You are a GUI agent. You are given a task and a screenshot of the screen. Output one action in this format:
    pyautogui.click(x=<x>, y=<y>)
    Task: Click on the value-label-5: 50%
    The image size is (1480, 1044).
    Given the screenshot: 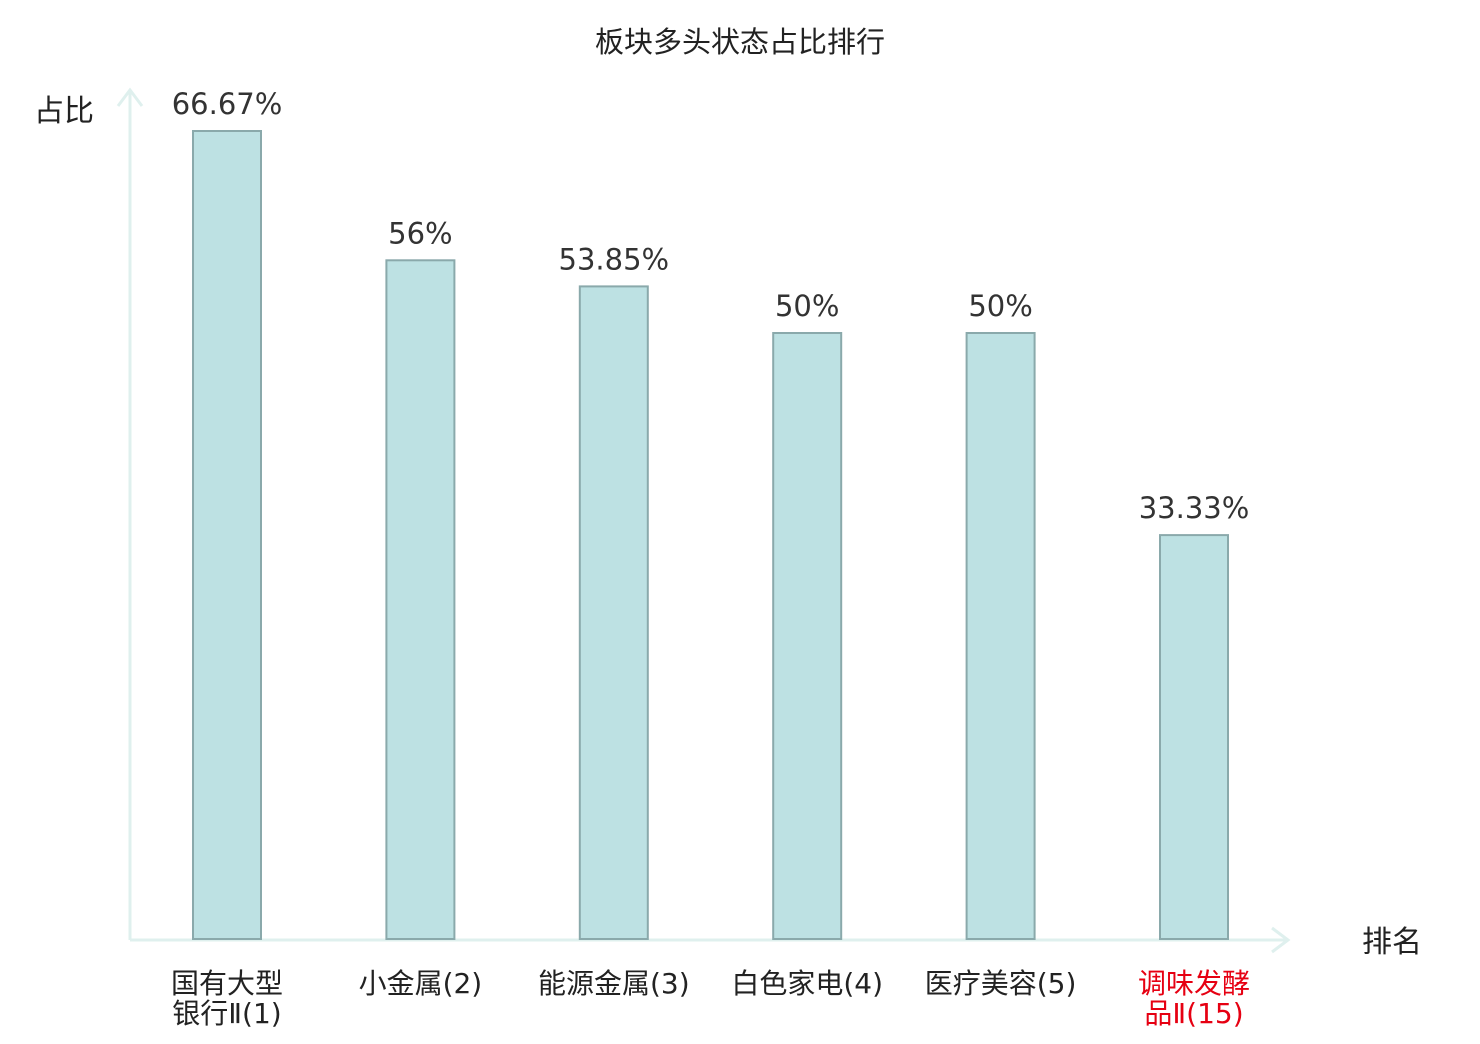 What is the action you would take?
    pyautogui.click(x=1000, y=306)
    